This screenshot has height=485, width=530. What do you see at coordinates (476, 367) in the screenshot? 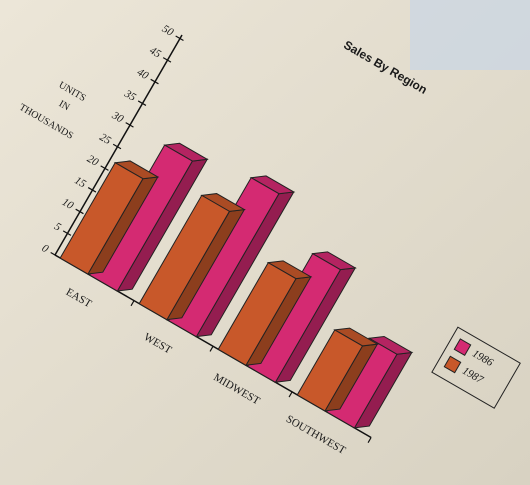
I see `legend-frame` at bounding box center [476, 367].